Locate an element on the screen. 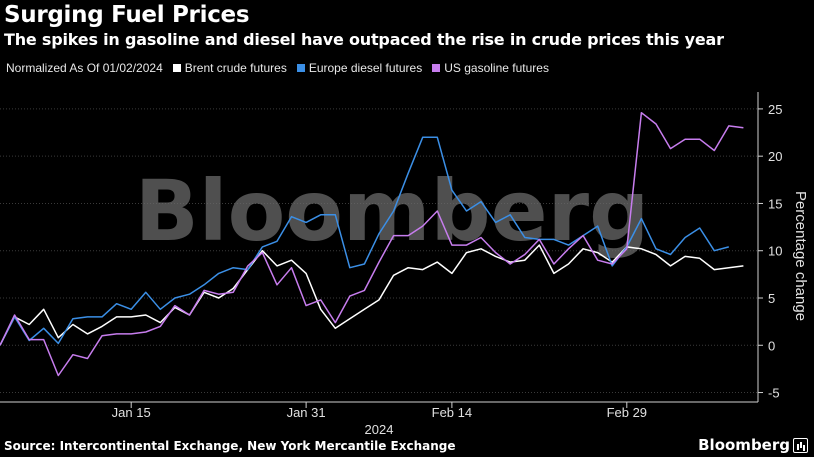 This screenshot has height=457, width=814. y-tick-label: 5 is located at coordinates (771, 298).